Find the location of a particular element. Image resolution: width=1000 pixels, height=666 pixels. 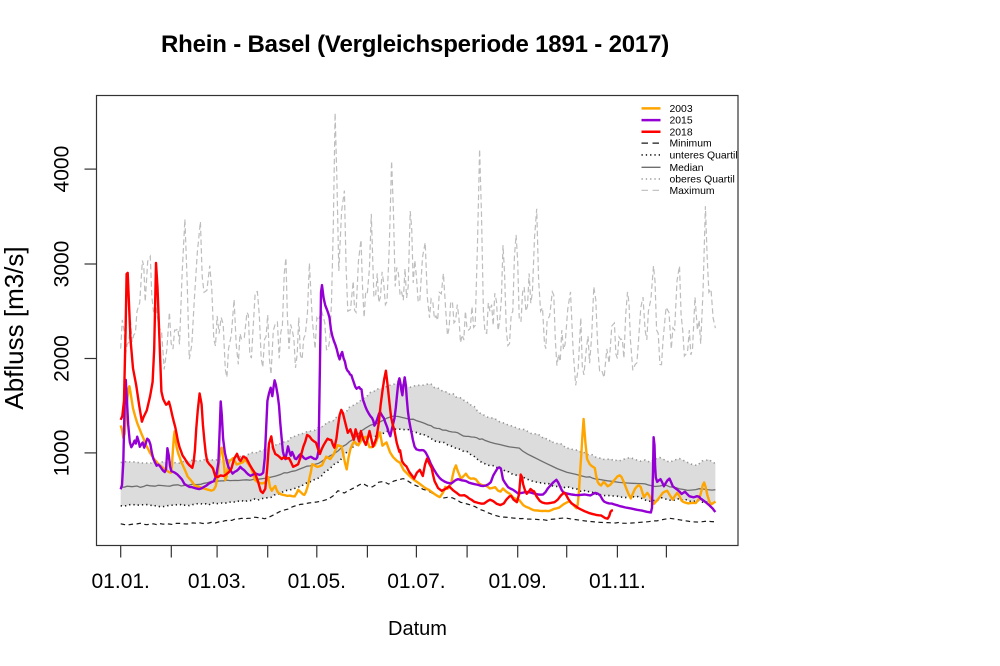

svg-text: 01.05. is located at coordinates (317, 581).